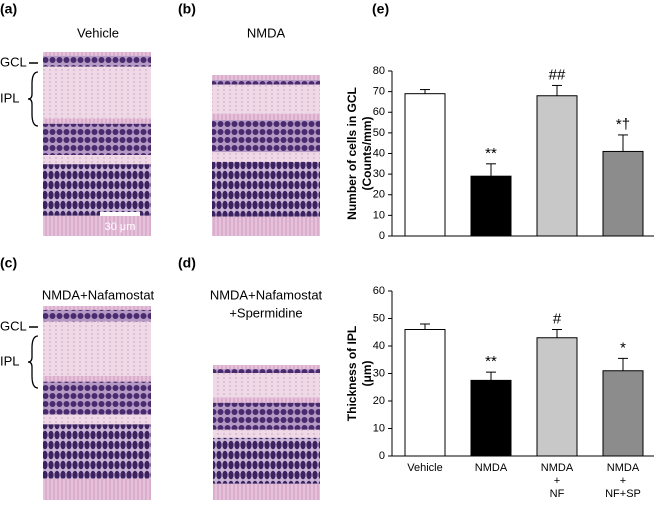 The image size is (657, 506). What do you see at coordinates (623, 494) in the screenshot?
I see `x-tick-label: NF+SP` at bounding box center [623, 494].